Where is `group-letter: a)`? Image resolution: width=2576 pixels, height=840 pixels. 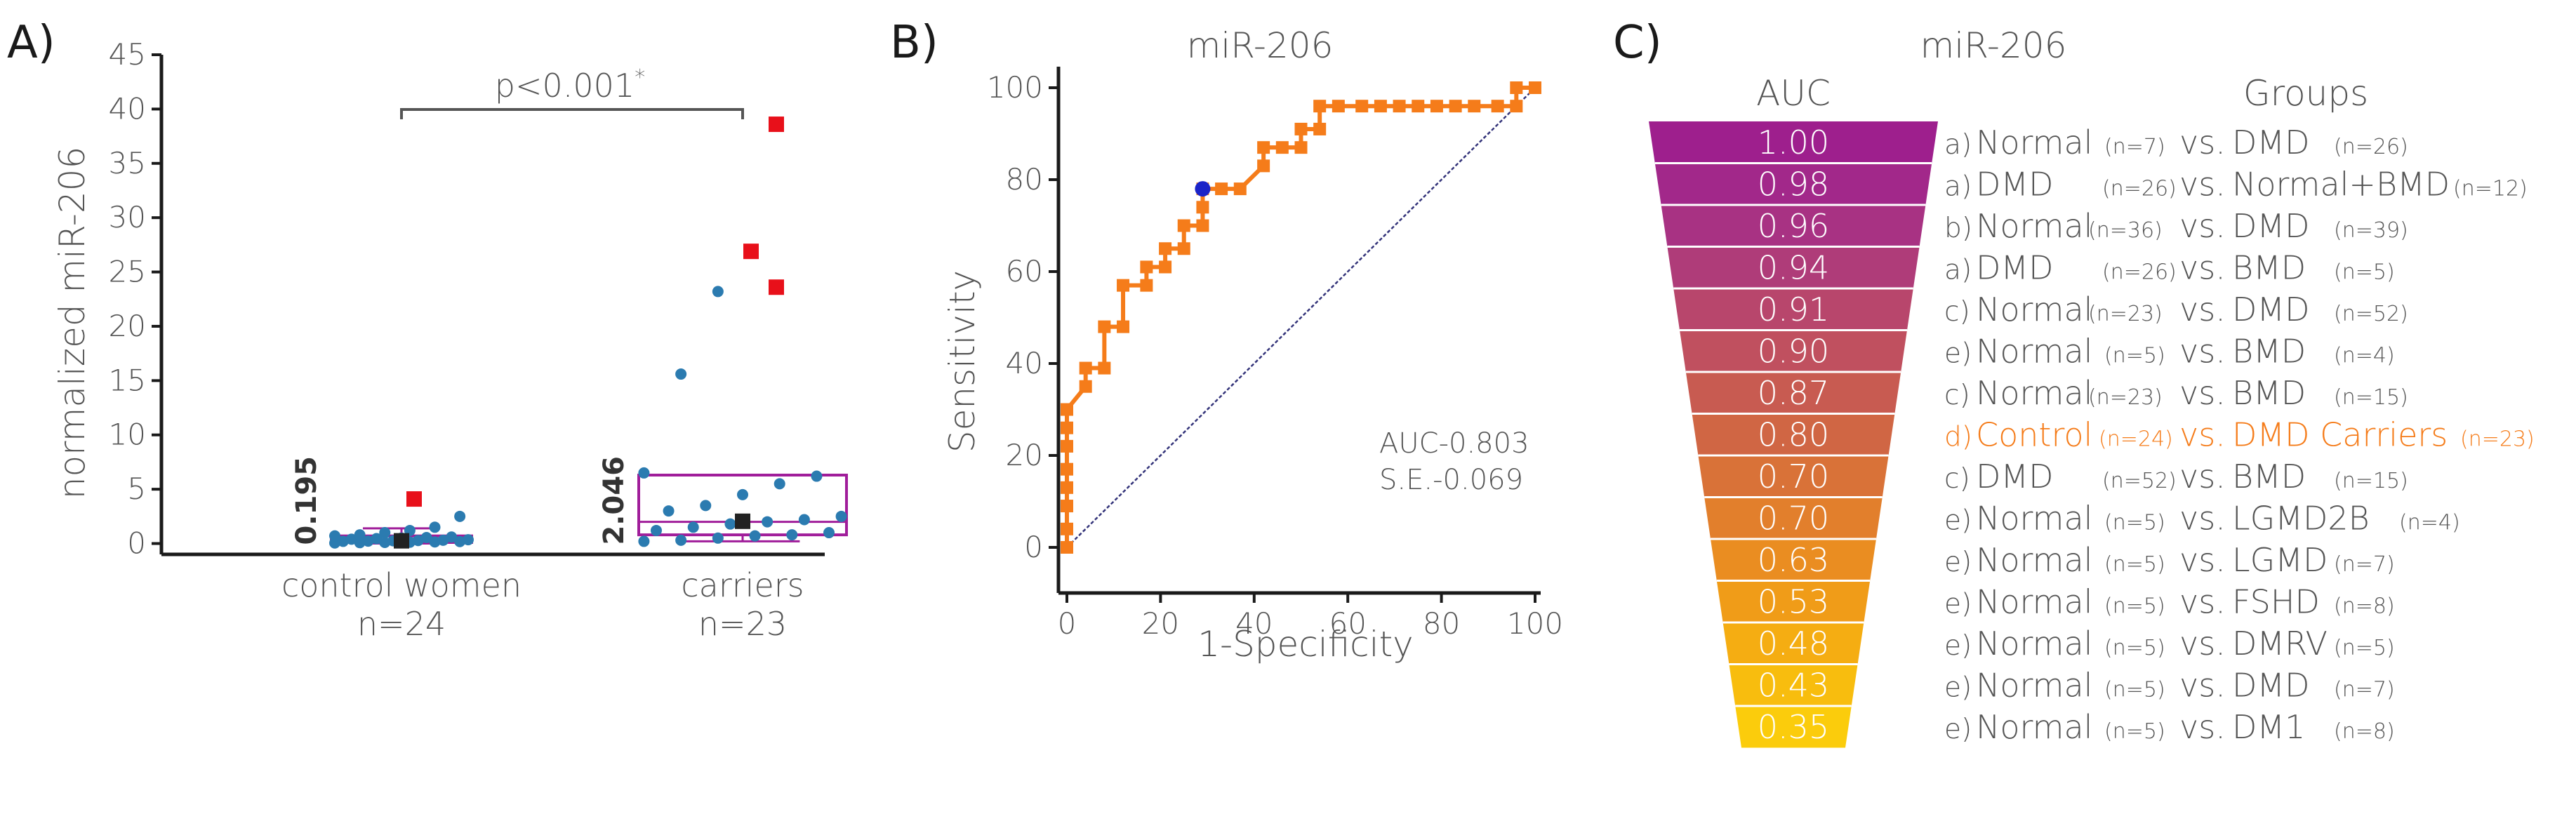
group-letter: a) is located at coordinates (1958, 145).